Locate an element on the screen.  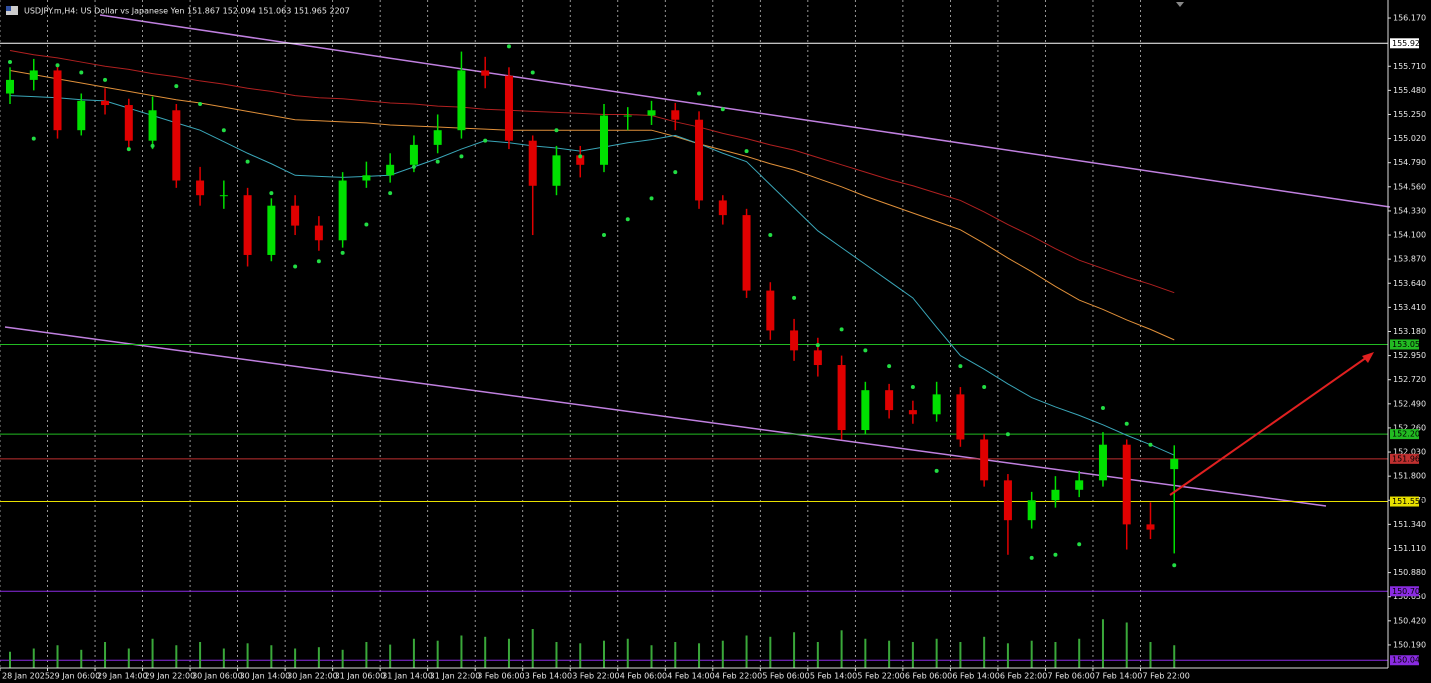
y-tick-label: 152.030 is located at coordinates (1409, 452).